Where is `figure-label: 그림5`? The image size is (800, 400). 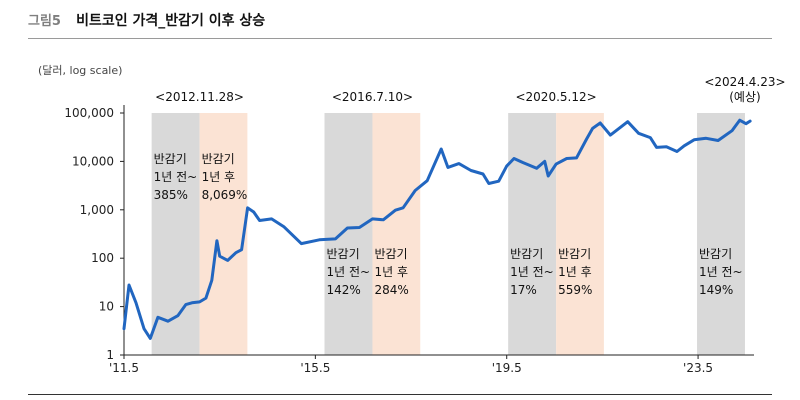 figure-label: 그림5 is located at coordinates (44, 21).